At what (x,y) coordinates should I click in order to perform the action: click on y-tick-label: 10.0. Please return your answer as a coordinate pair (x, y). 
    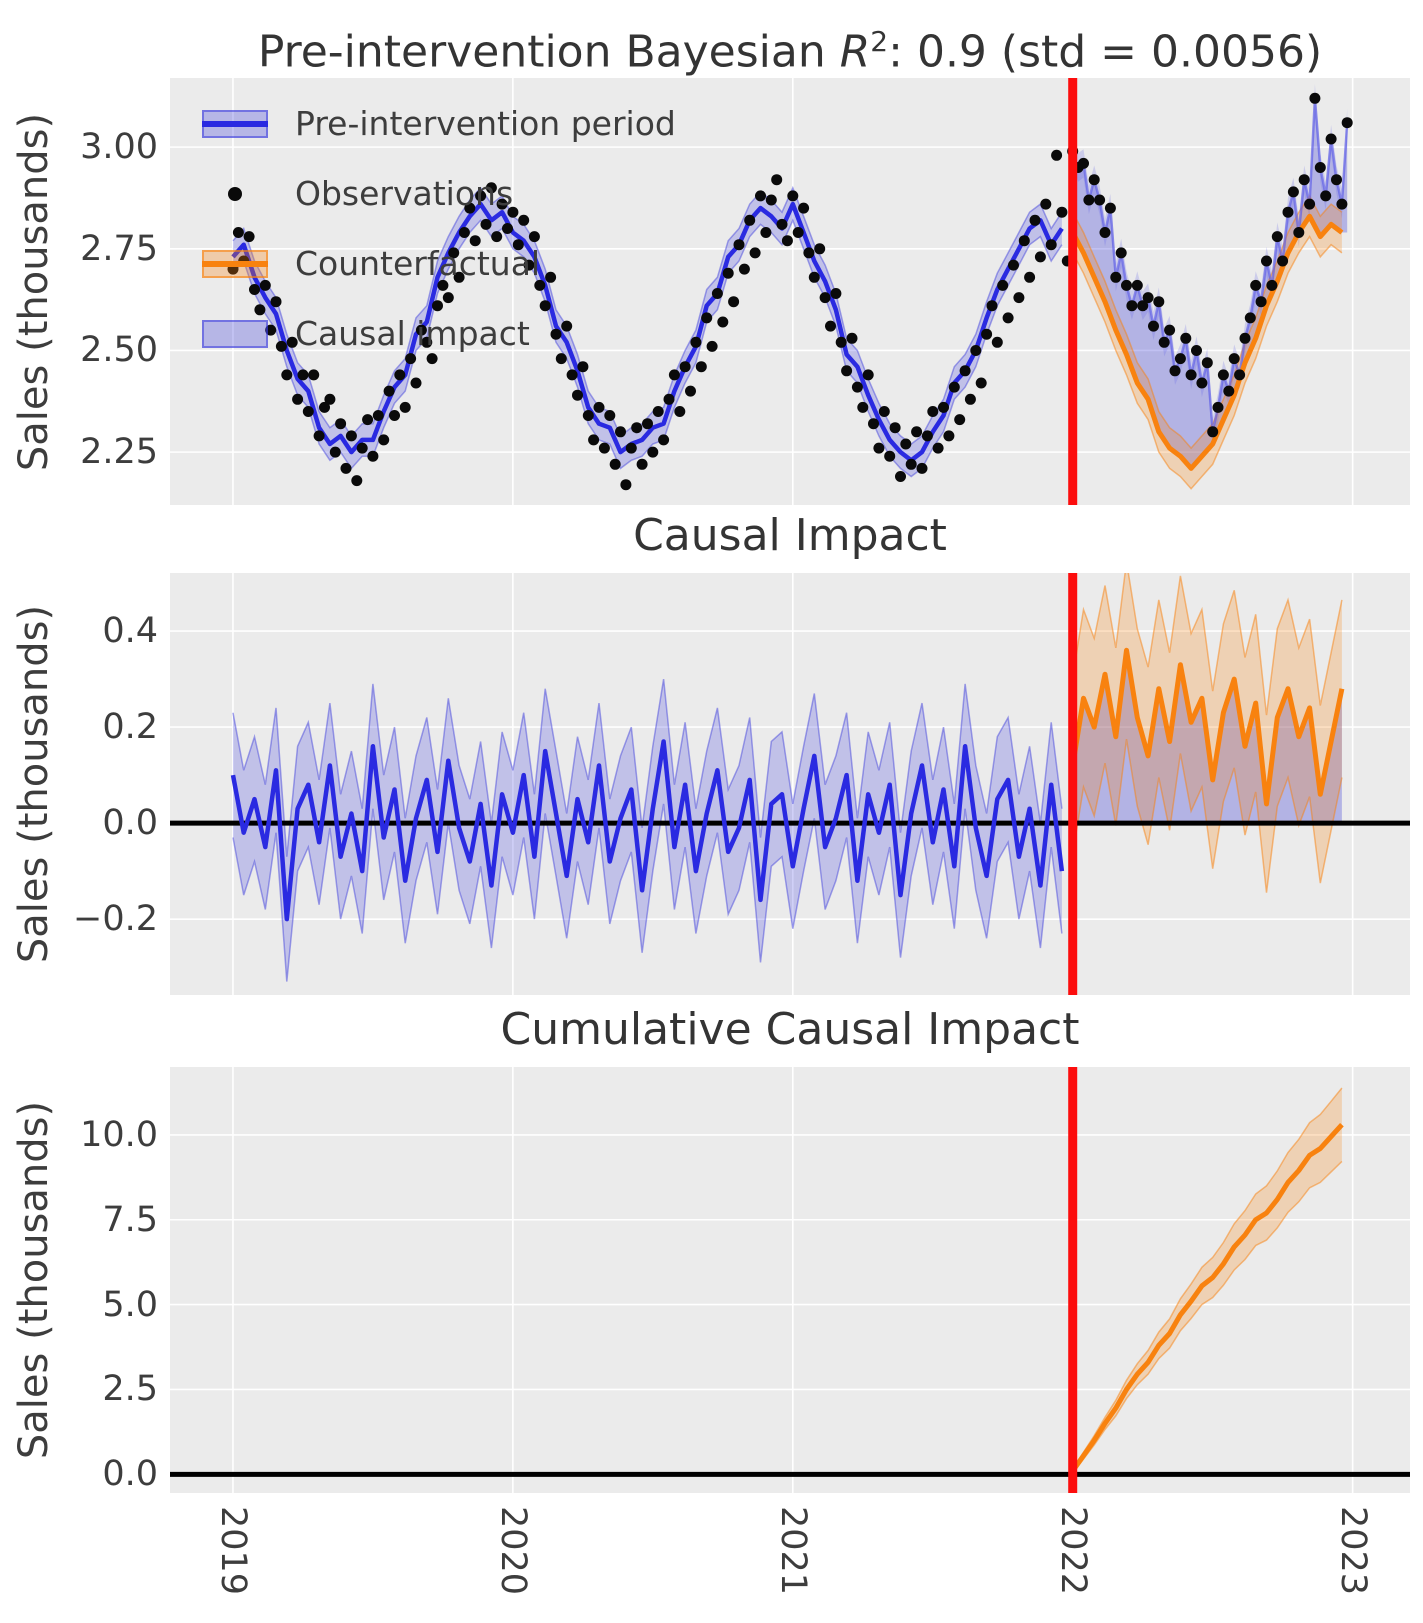
    Looking at the image, I should click on (119, 1135).